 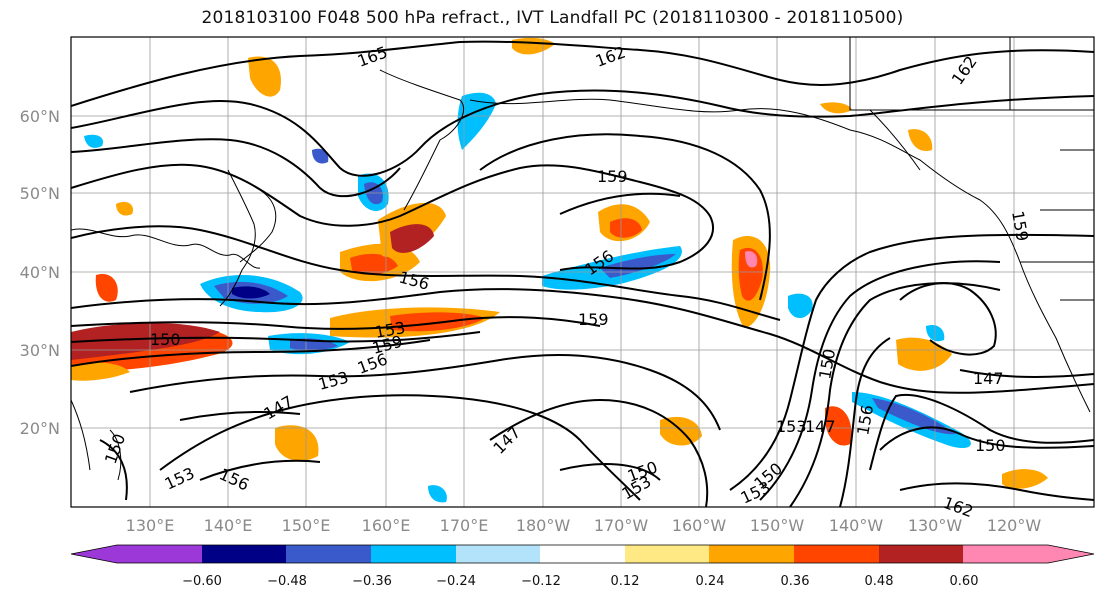 What do you see at coordinates (625, 581) in the screenshot?
I see `colorbar-tick-label: 0.12` at bounding box center [625, 581].